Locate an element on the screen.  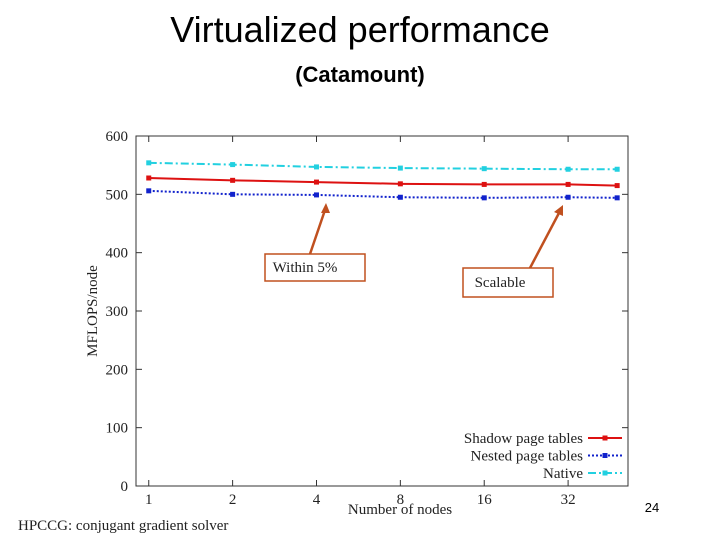
legend-label: Native is located at coordinates (563, 474).